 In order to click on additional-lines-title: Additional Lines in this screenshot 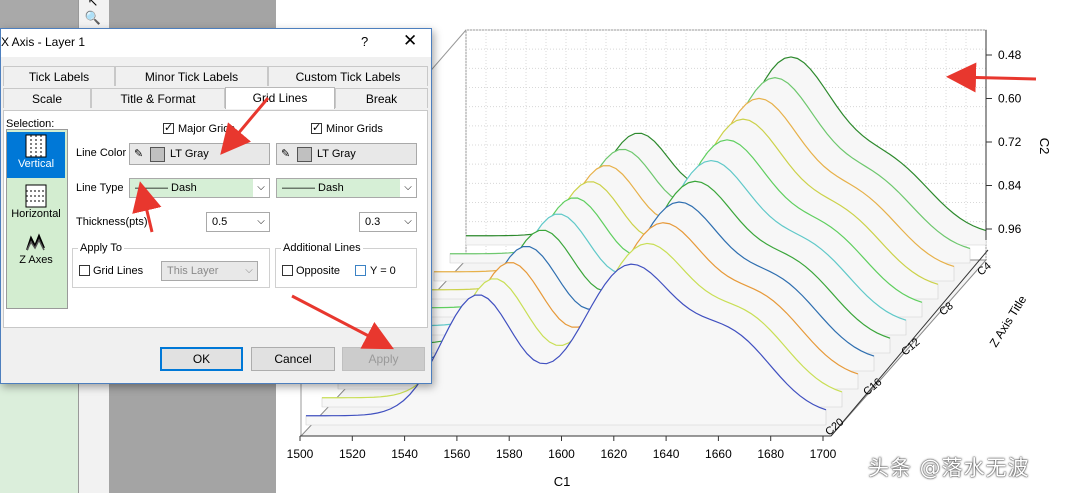, I will do `click(322, 248)`.